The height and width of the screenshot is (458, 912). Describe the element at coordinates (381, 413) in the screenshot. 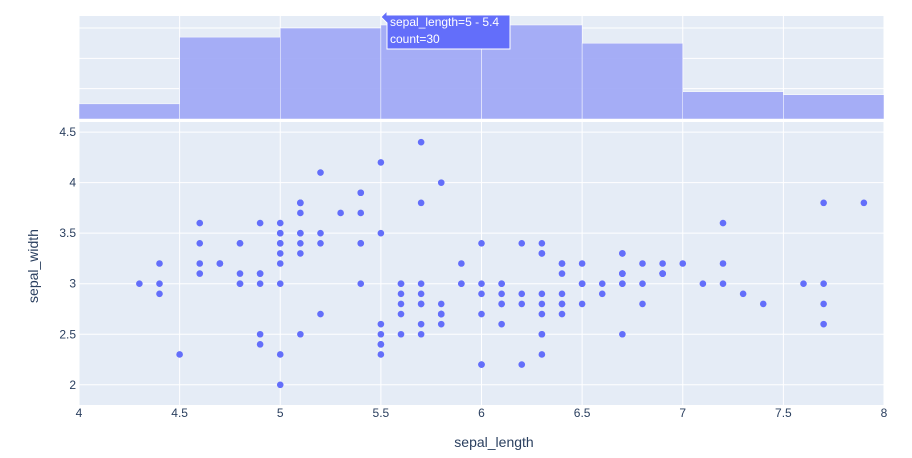

I see `x-tick-label: 5.5` at that location.